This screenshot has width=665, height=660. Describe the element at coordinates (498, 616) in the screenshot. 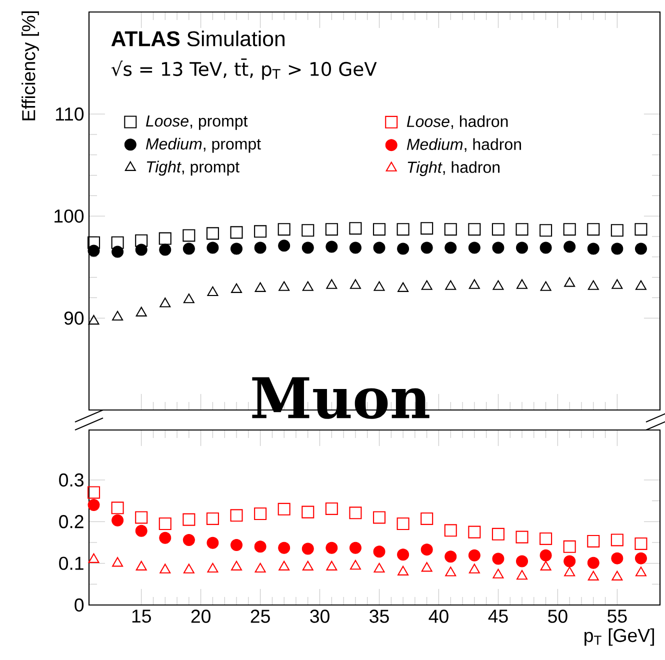

I see `x-tick-label: 45` at that location.